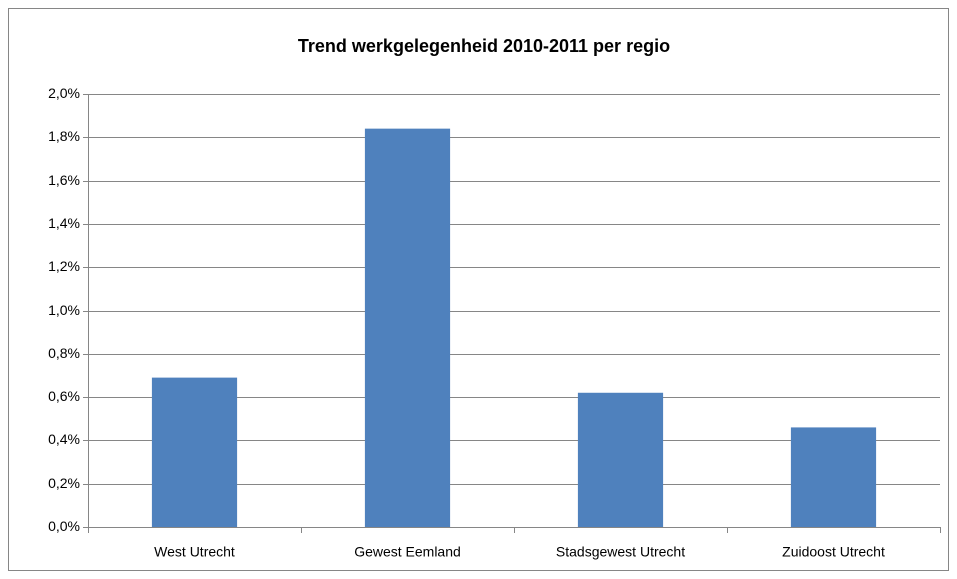 This screenshot has height=579, width=957. Describe the element at coordinates (64, 396) in the screenshot. I see `y-tick-label: 0,6%` at that location.